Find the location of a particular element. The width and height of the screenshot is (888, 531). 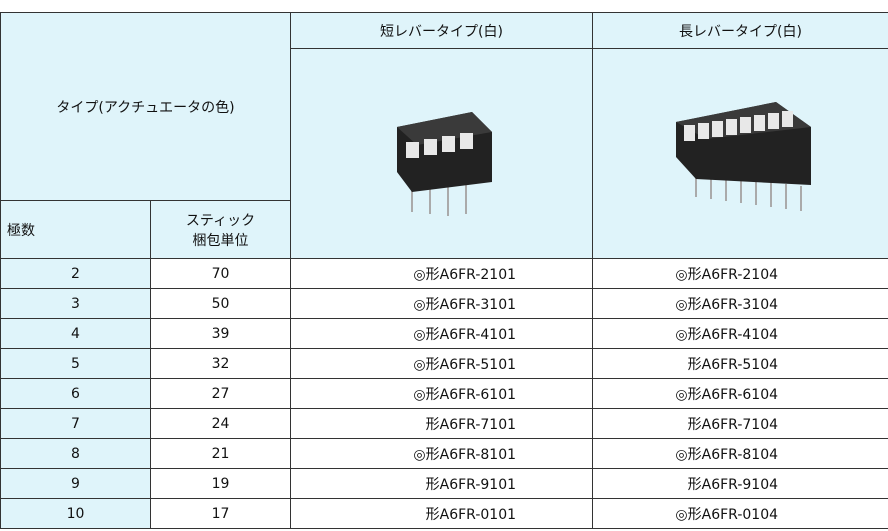

model-number: ◎形A6FR-8101 is located at coordinates (442, 453).